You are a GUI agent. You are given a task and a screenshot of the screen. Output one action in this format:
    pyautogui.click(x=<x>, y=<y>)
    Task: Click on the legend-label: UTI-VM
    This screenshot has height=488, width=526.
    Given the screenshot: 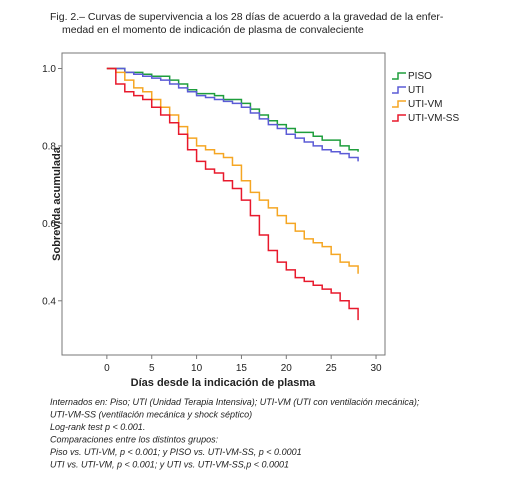 What is the action you would take?
    pyautogui.click(x=425, y=104)
    